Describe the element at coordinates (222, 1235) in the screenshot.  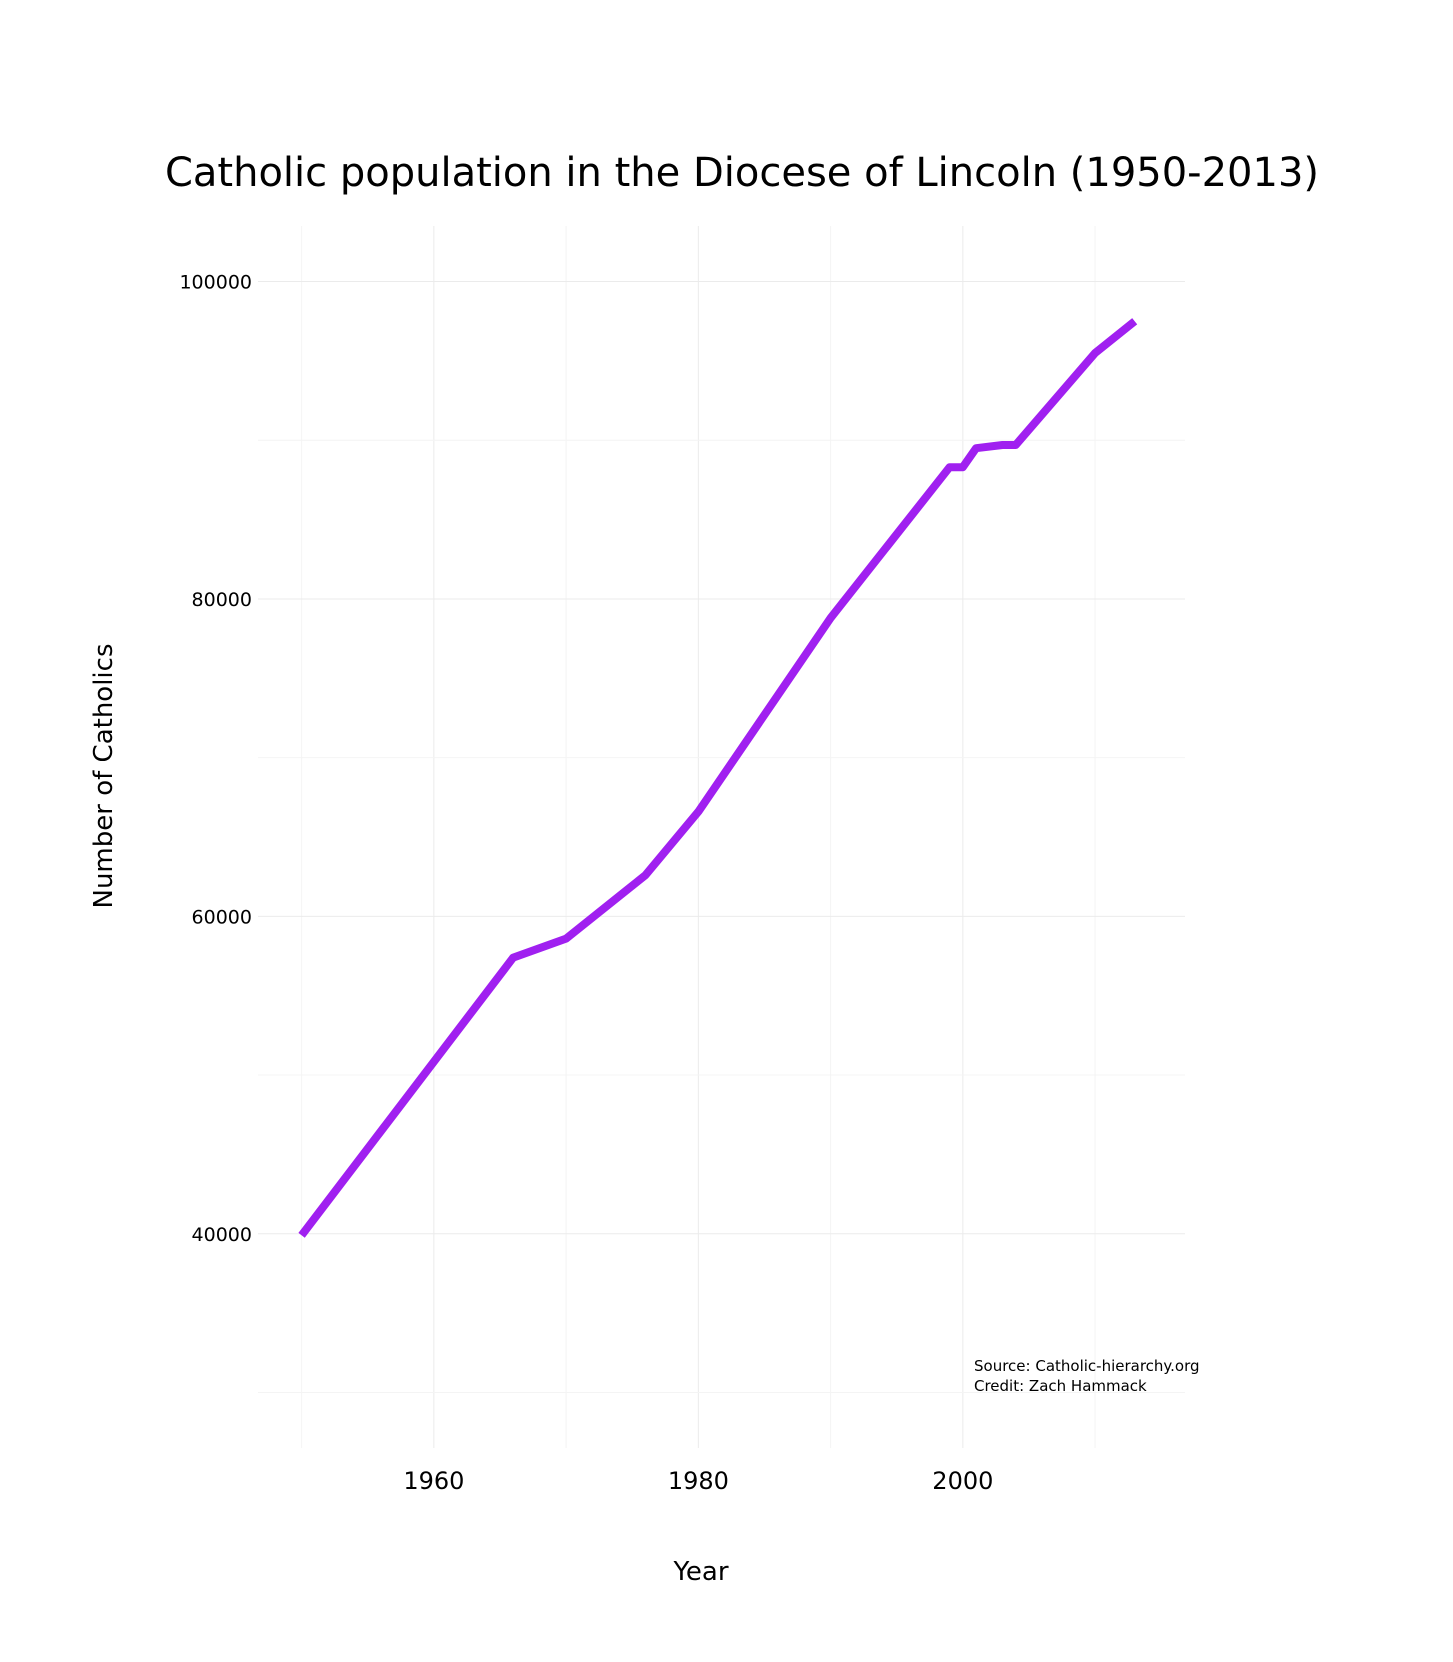
I see `y-tick-label: 40000` at that location.